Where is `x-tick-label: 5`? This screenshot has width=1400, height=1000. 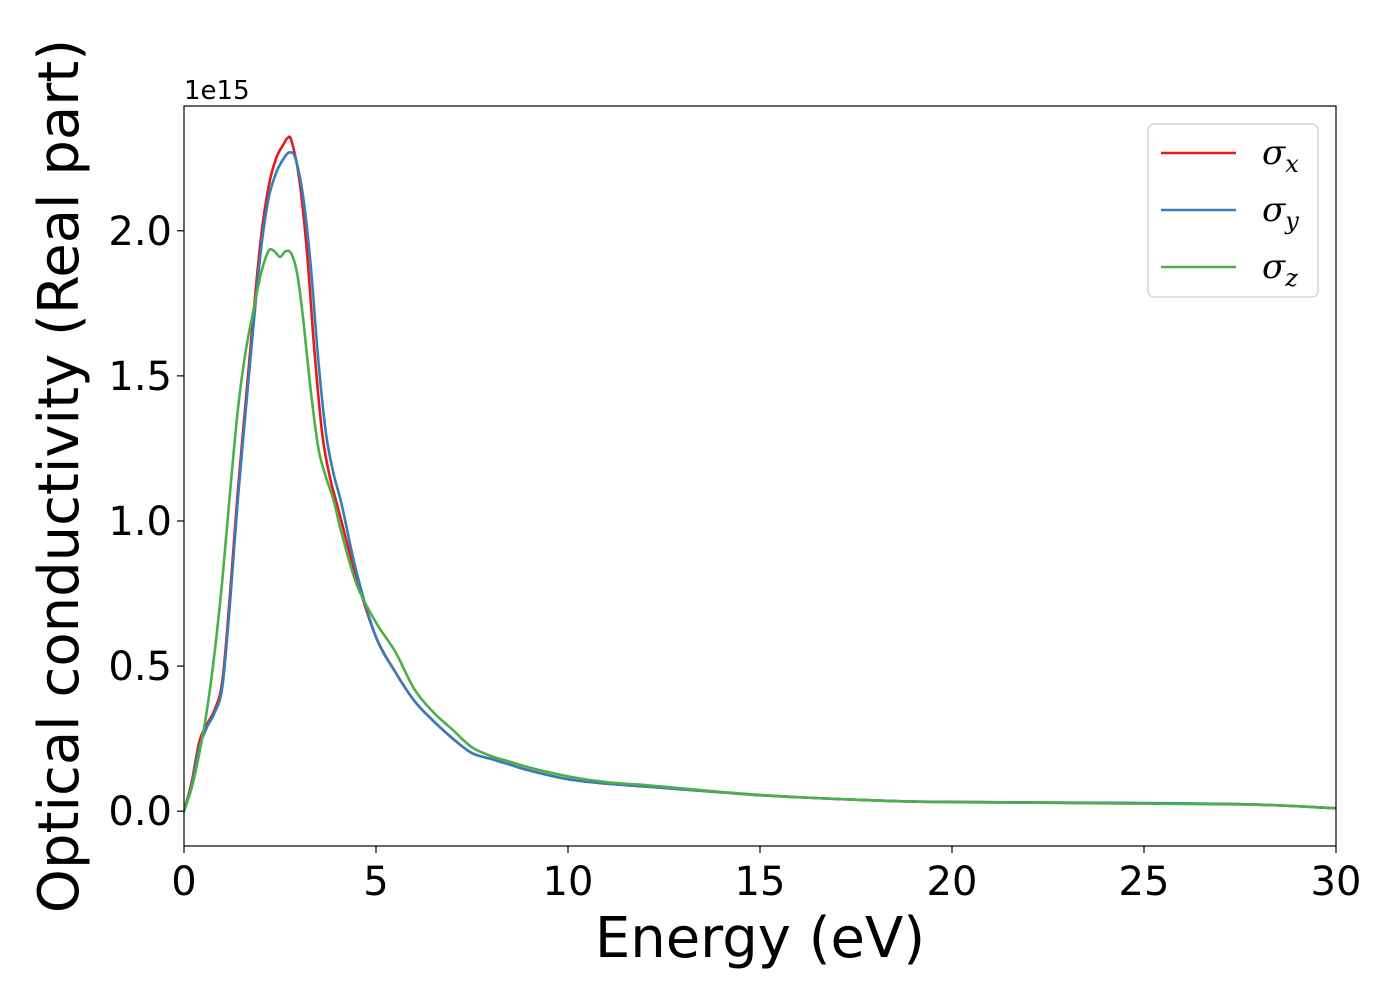
x-tick-label: 5 is located at coordinates (375, 882).